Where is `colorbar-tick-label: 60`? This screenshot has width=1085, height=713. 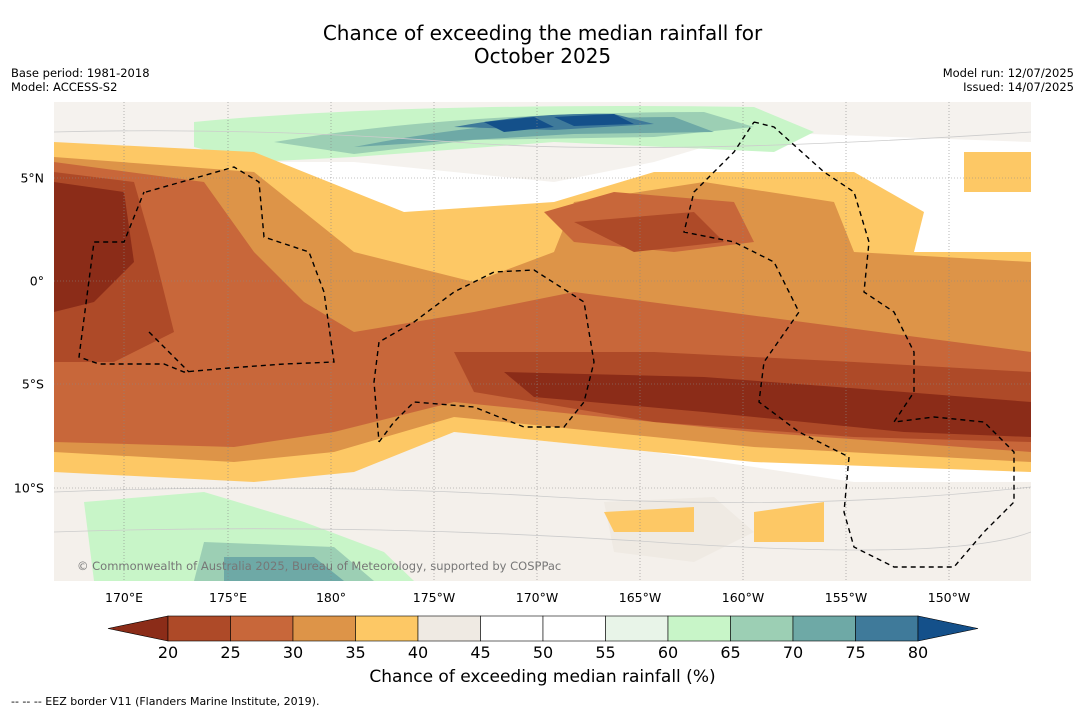
colorbar-tick-label: 60 is located at coordinates (668, 652).